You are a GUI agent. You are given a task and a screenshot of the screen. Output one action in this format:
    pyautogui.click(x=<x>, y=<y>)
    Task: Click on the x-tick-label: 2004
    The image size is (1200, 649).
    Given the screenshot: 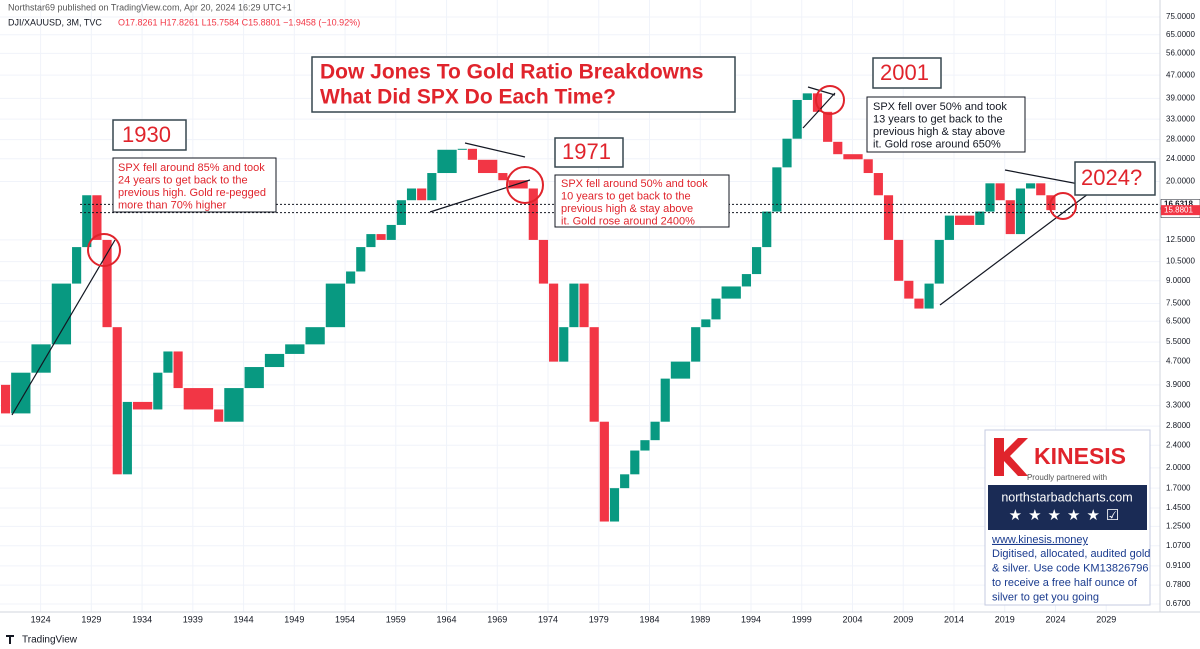 What is the action you would take?
    pyautogui.click(x=852, y=619)
    